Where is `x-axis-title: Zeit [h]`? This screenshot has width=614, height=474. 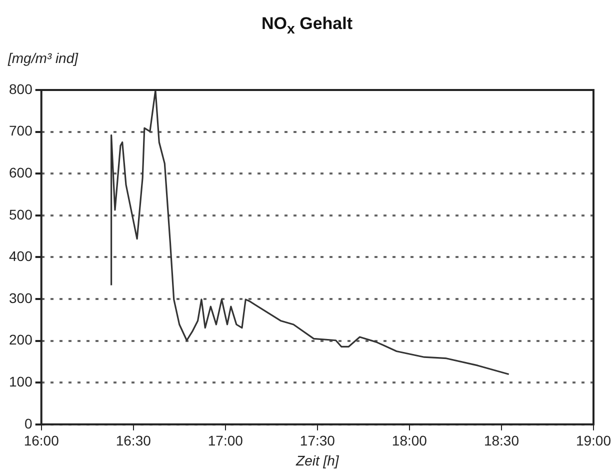
x-axis-title: Zeit [h] is located at coordinates (317, 460).